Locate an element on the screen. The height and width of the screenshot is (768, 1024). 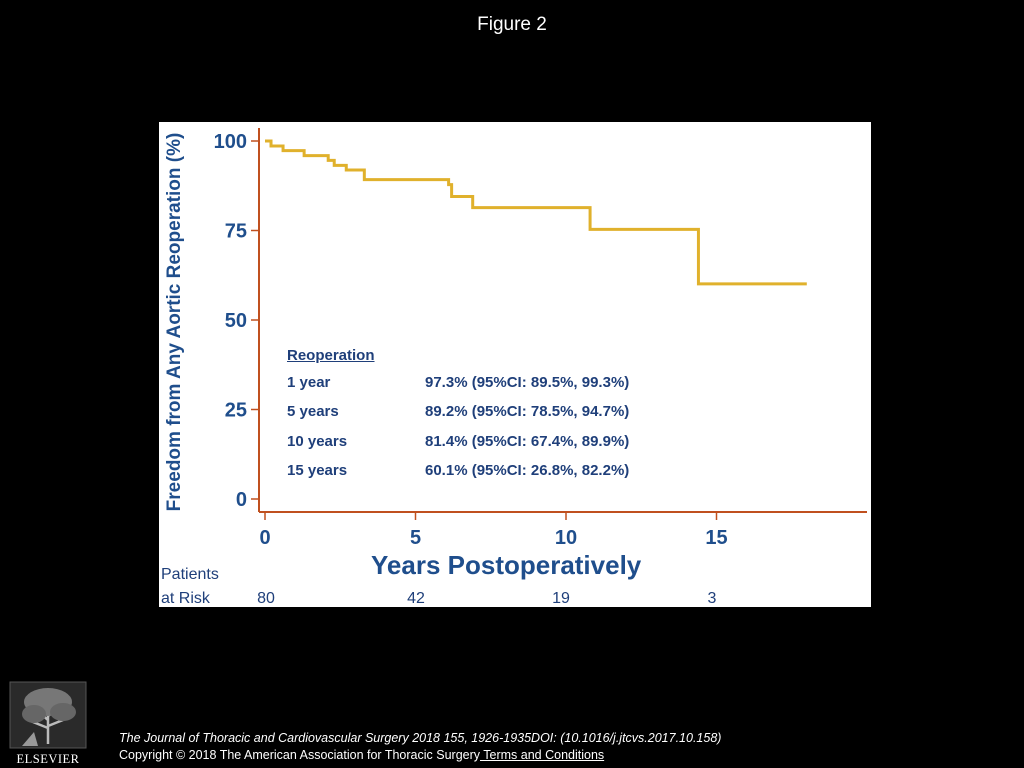
x-tick-label: 5 is located at coordinates (415, 538).